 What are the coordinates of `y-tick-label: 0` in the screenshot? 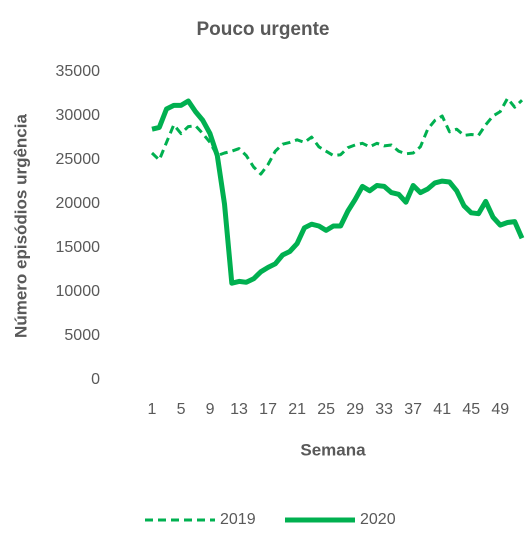 It's located at (95, 379).